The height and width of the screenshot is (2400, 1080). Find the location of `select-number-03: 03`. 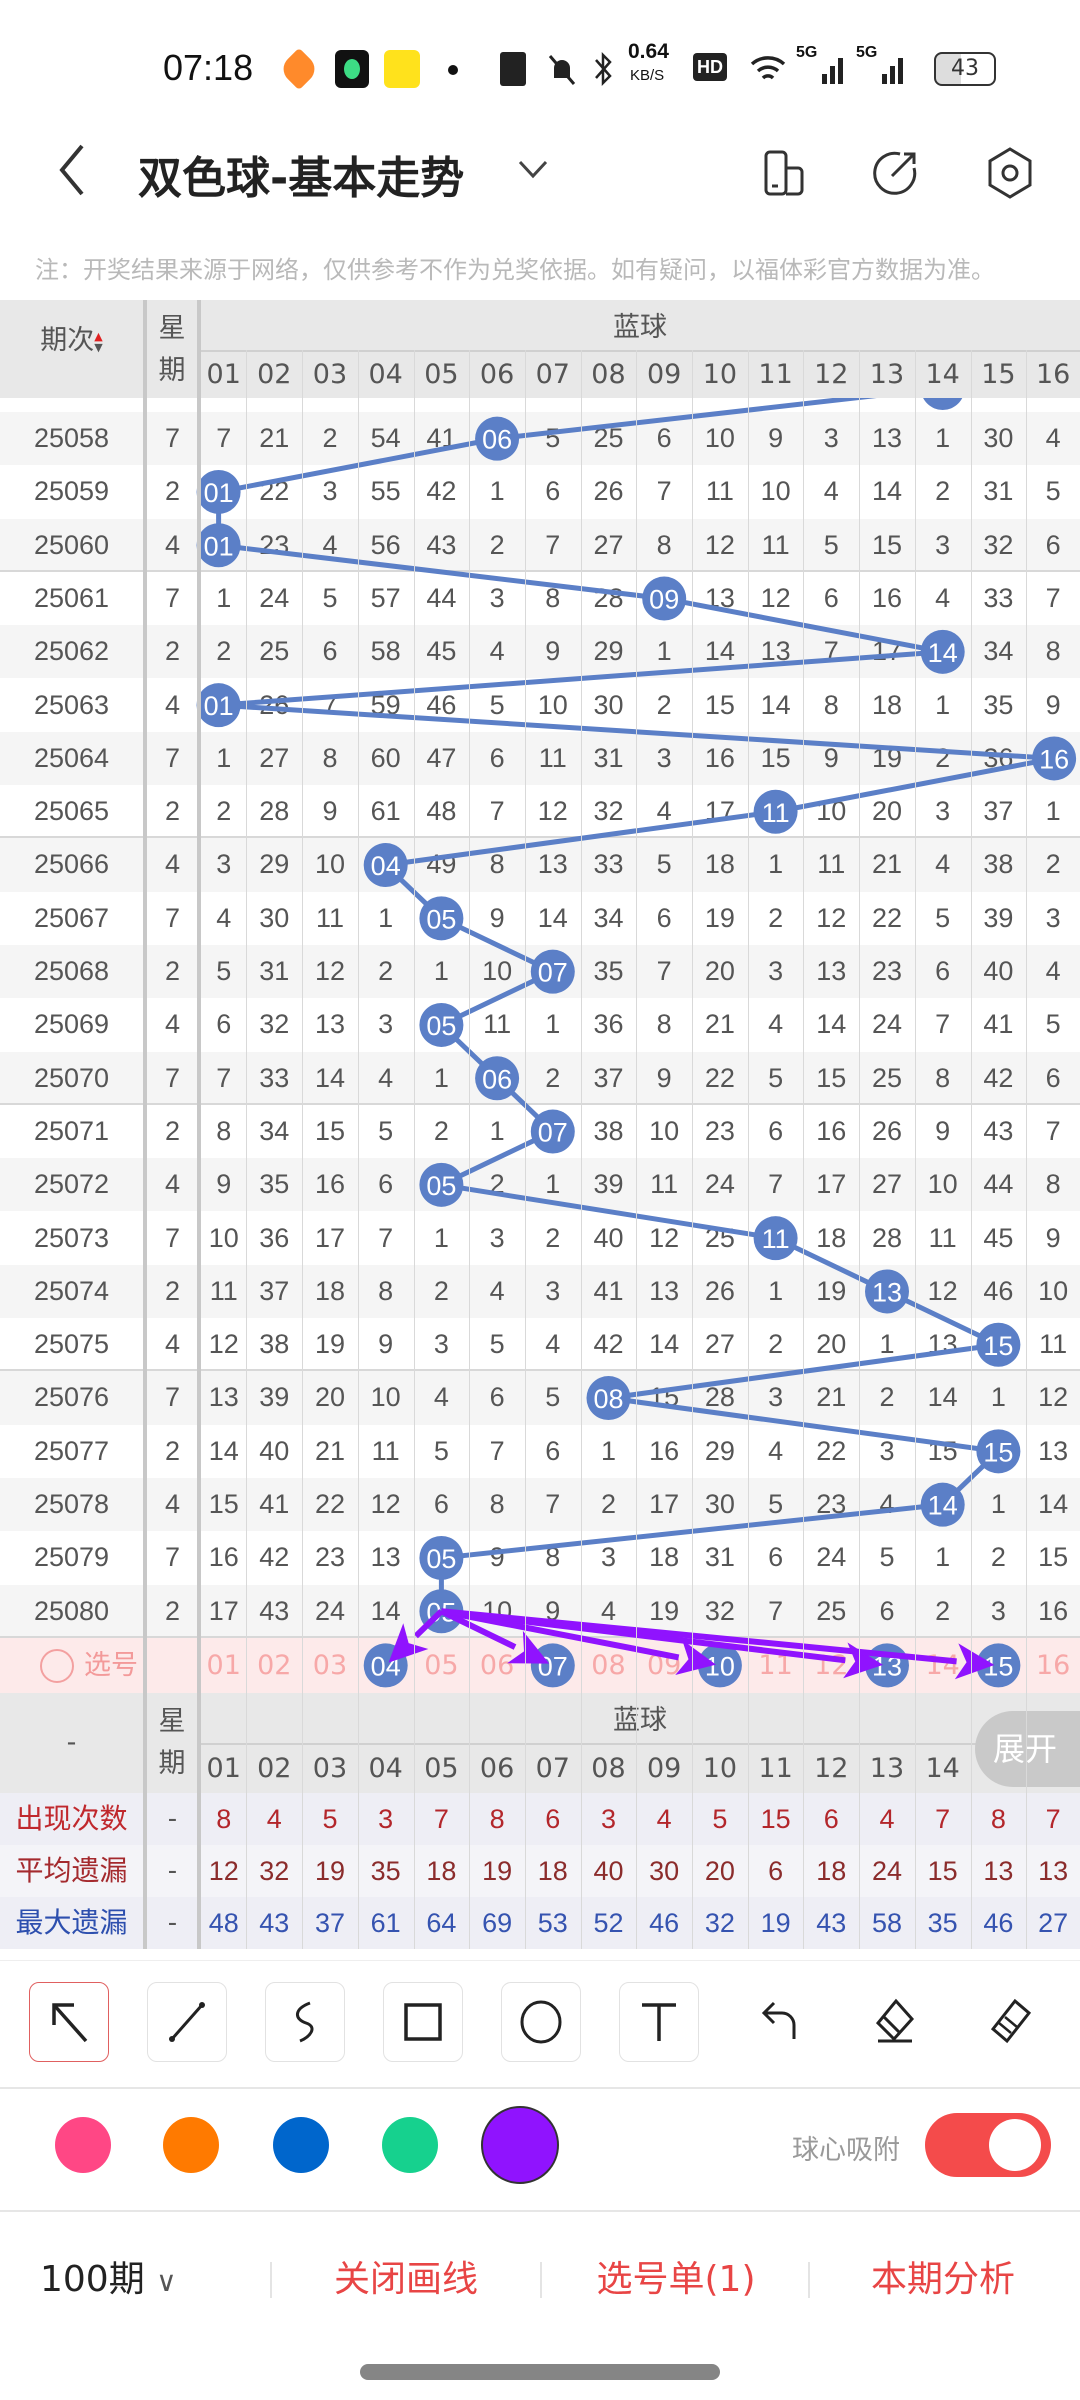

select-number-03: 03 is located at coordinates (330, 1665).